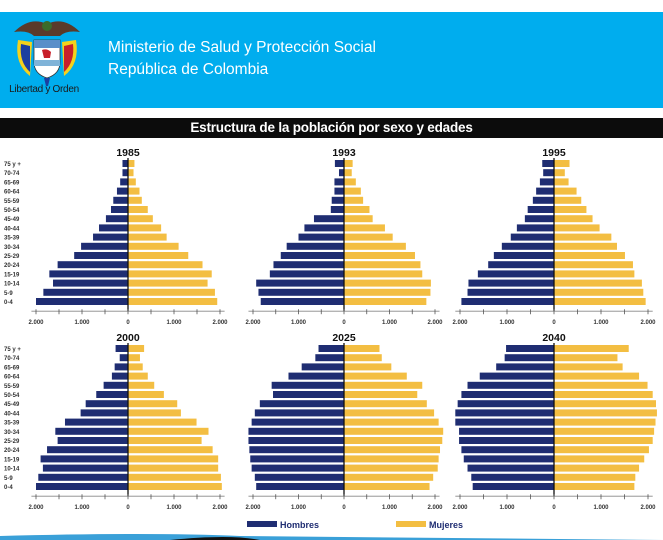 This screenshot has width=663, height=540. What do you see at coordinates (382, 265) in the screenshot?
I see `bar-female-2024` at bounding box center [382, 265].